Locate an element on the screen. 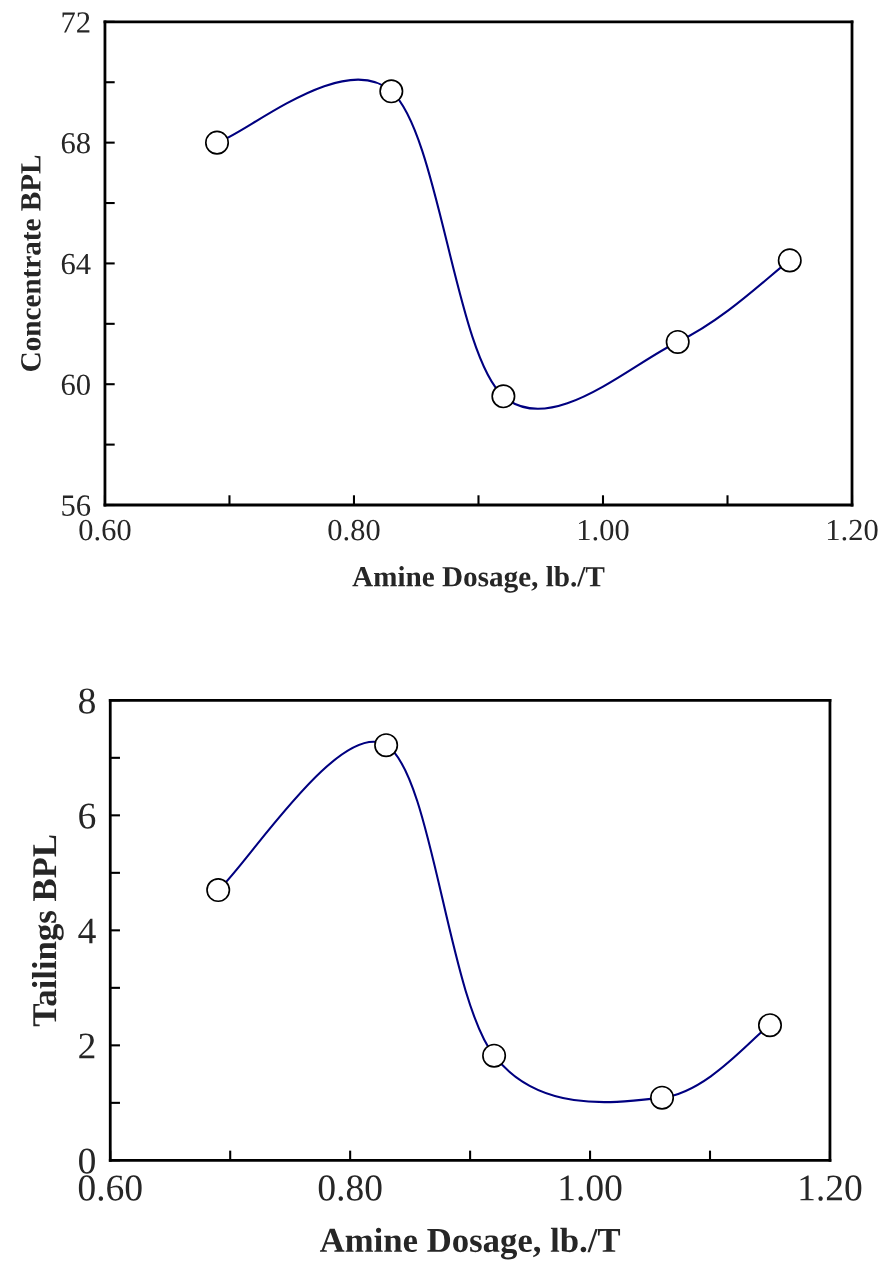 This screenshot has height=1285, width=882. y-tick-label: 60 is located at coordinates (75, 385).